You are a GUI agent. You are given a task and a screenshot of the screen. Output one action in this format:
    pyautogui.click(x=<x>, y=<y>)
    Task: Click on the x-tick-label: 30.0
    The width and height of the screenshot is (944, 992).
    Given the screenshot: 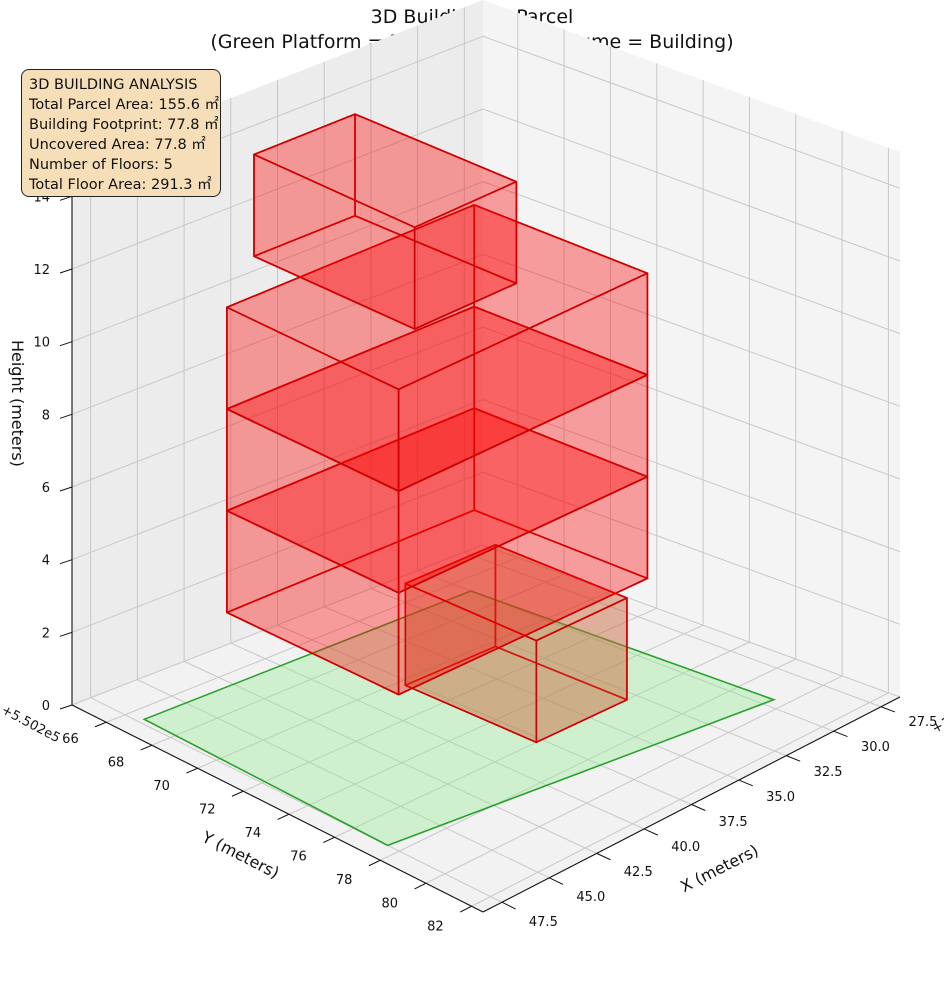 What is the action you would take?
    pyautogui.click(x=875, y=747)
    